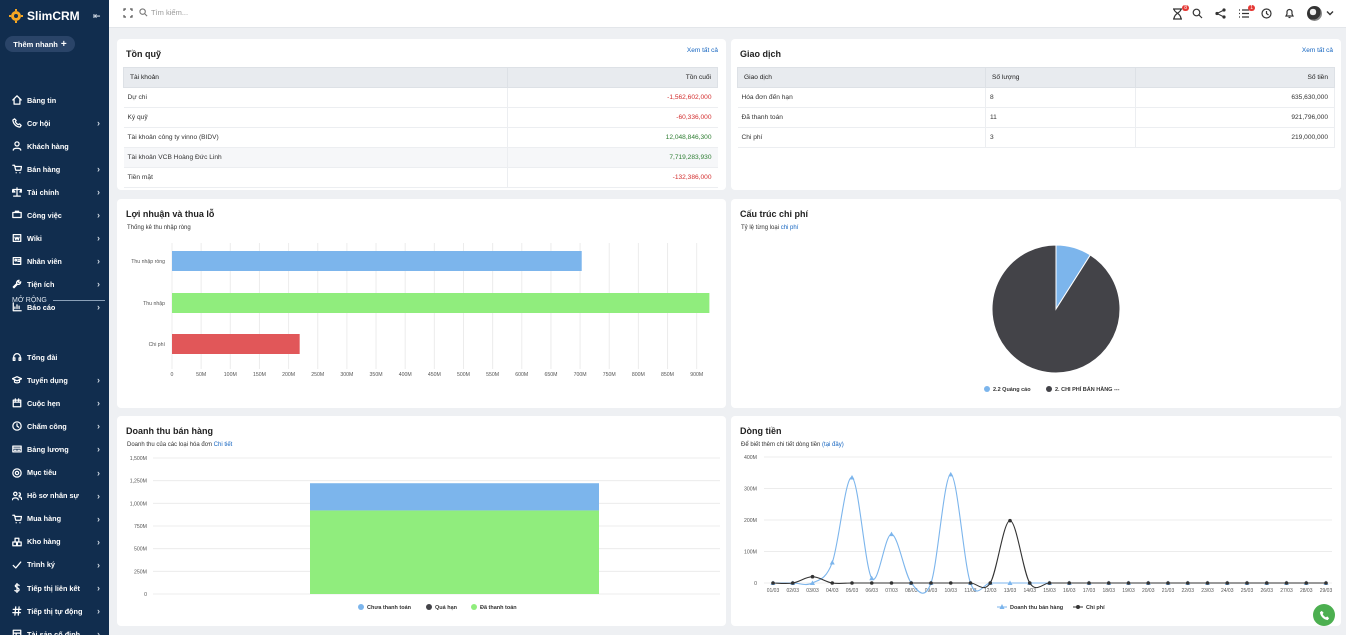 Image resolution: width=1346 pixels, height=635 pixels. I want to click on tx-name: Hóa đơn đến hạn, so click(861, 97).